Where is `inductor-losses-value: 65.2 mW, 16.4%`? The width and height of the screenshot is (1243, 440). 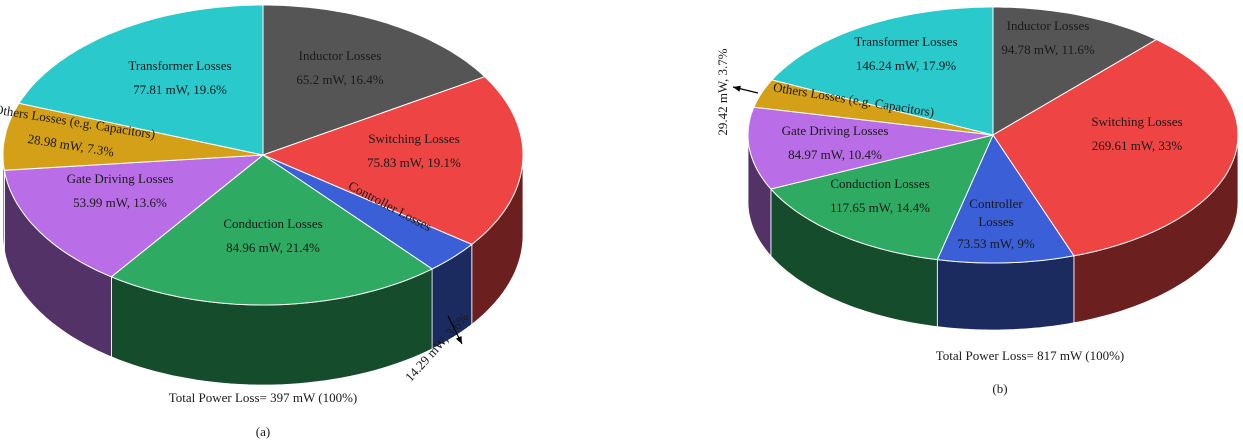 inductor-losses-value: 65.2 mW, 16.4% is located at coordinates (339, 79).